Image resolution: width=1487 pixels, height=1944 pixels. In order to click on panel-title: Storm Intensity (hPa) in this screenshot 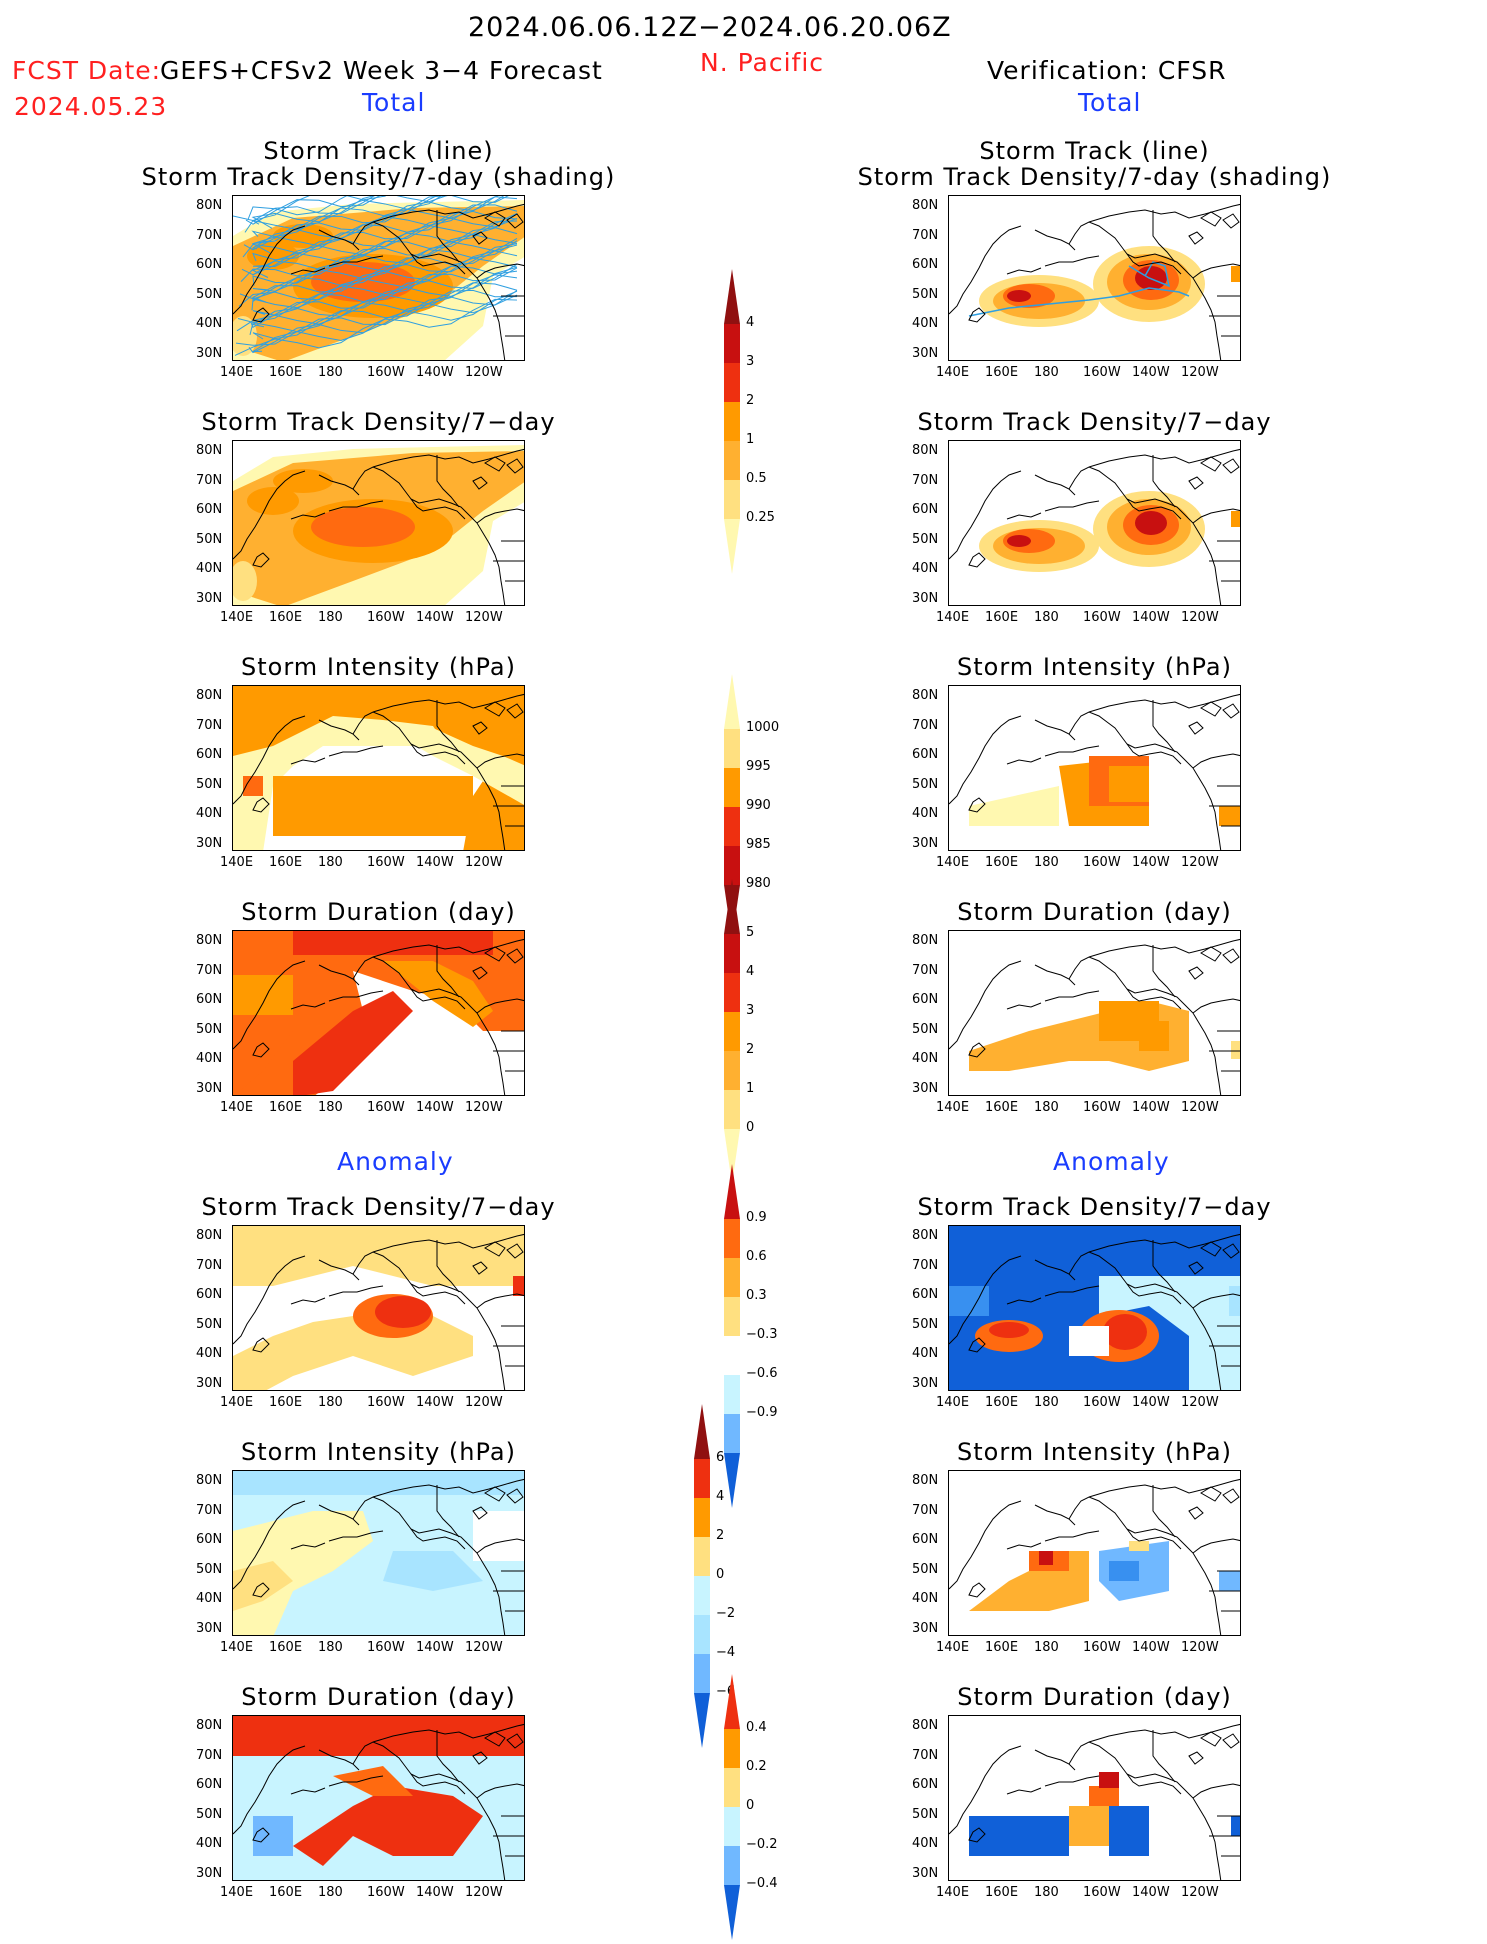, I will do `click(378, 667)`.